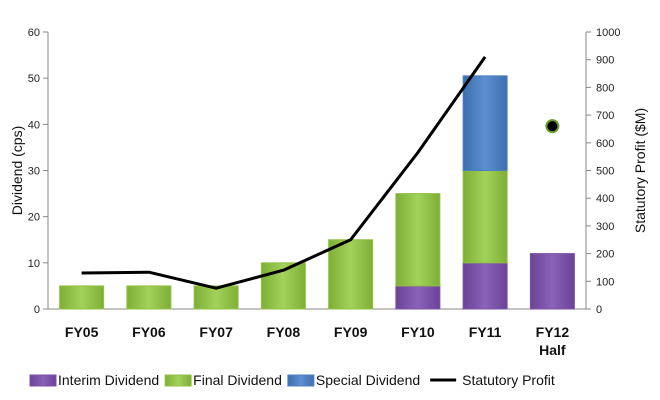  What do you see at coordinates (608, 33) in the screenshot?
I see `y2-tick-label: 1000` at bounding box center [608, 33].